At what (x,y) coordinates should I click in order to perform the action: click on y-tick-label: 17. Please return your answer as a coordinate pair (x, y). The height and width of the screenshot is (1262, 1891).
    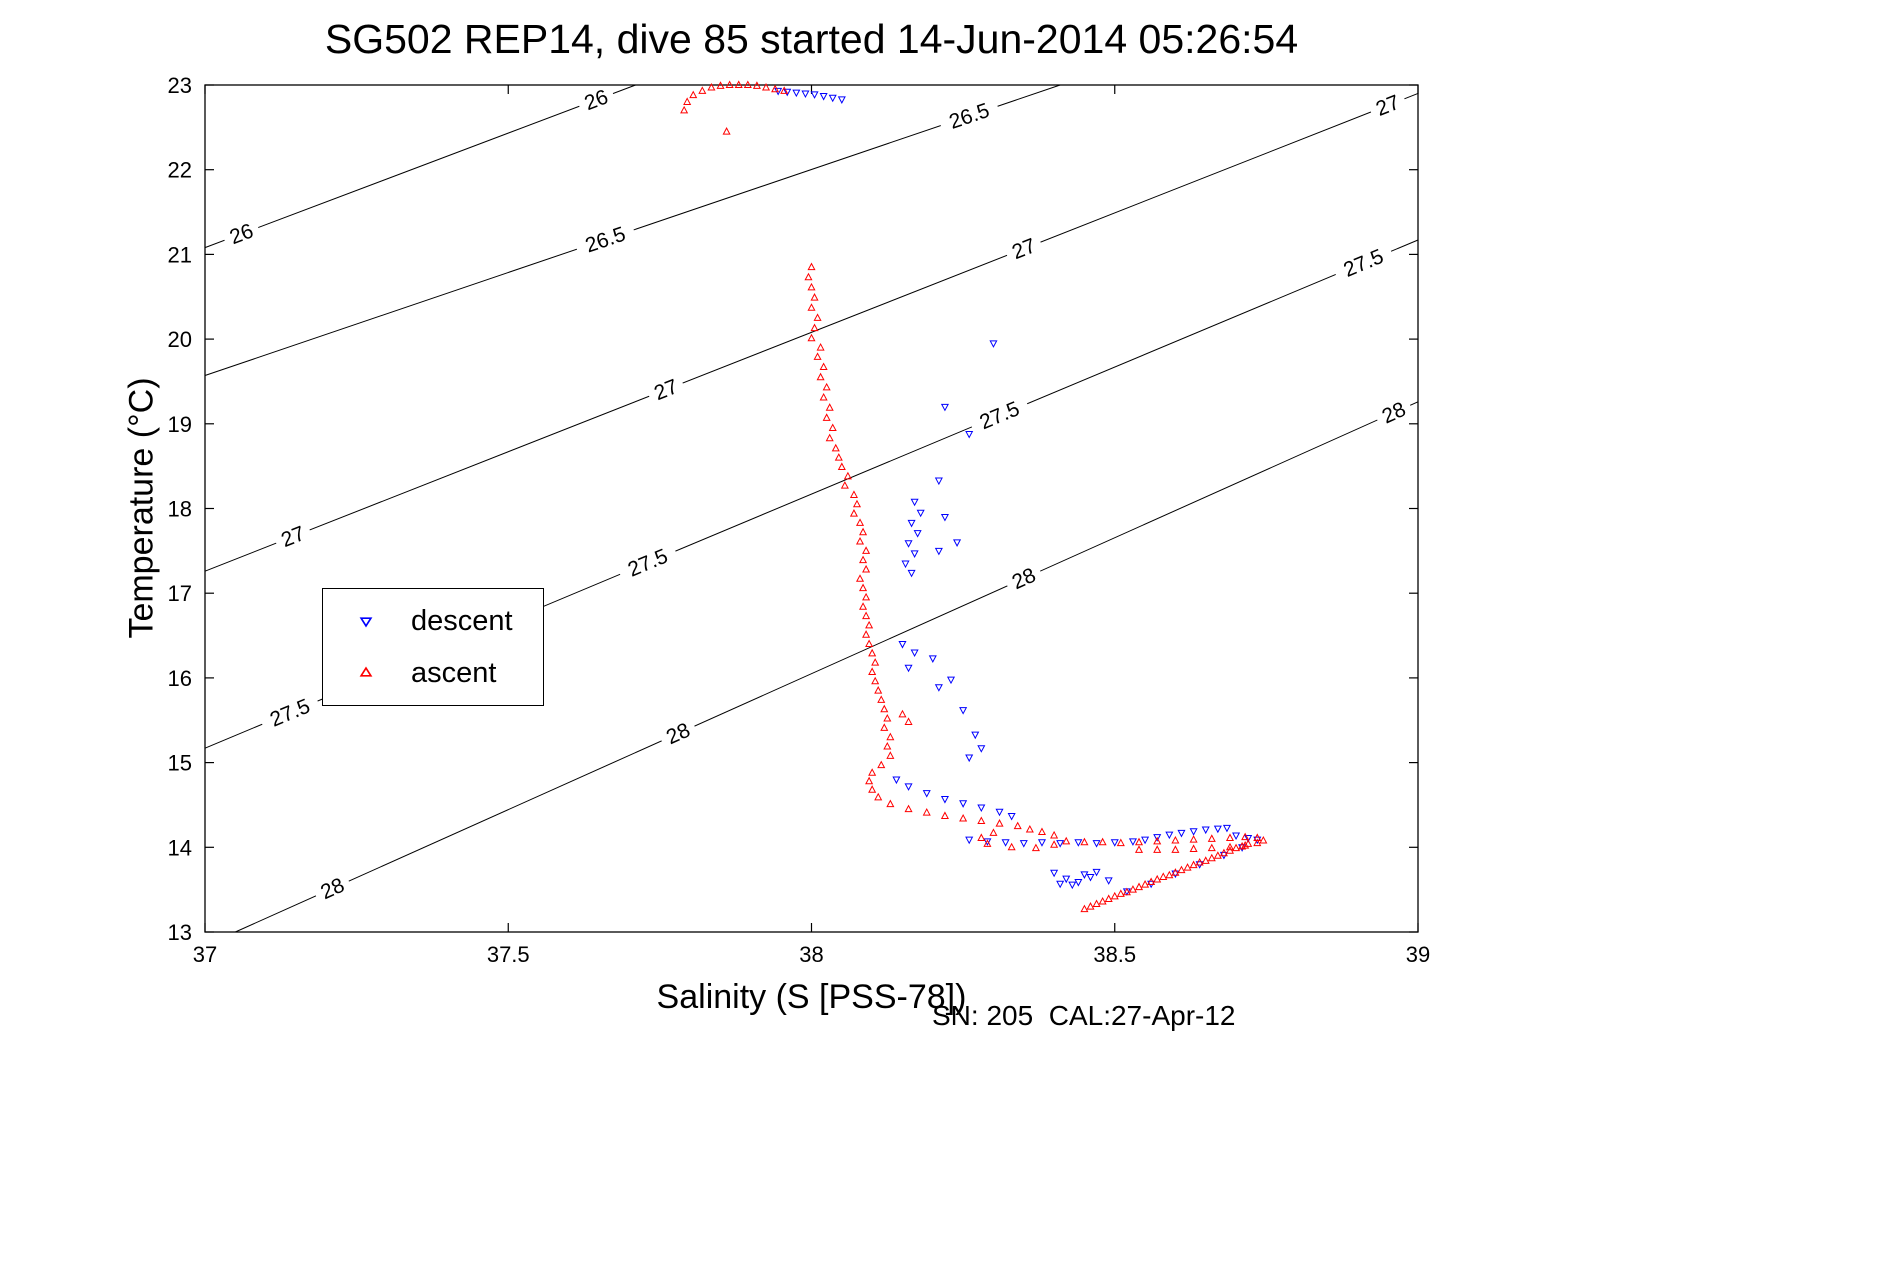
    Looking at the image, I should click on (180, 593).